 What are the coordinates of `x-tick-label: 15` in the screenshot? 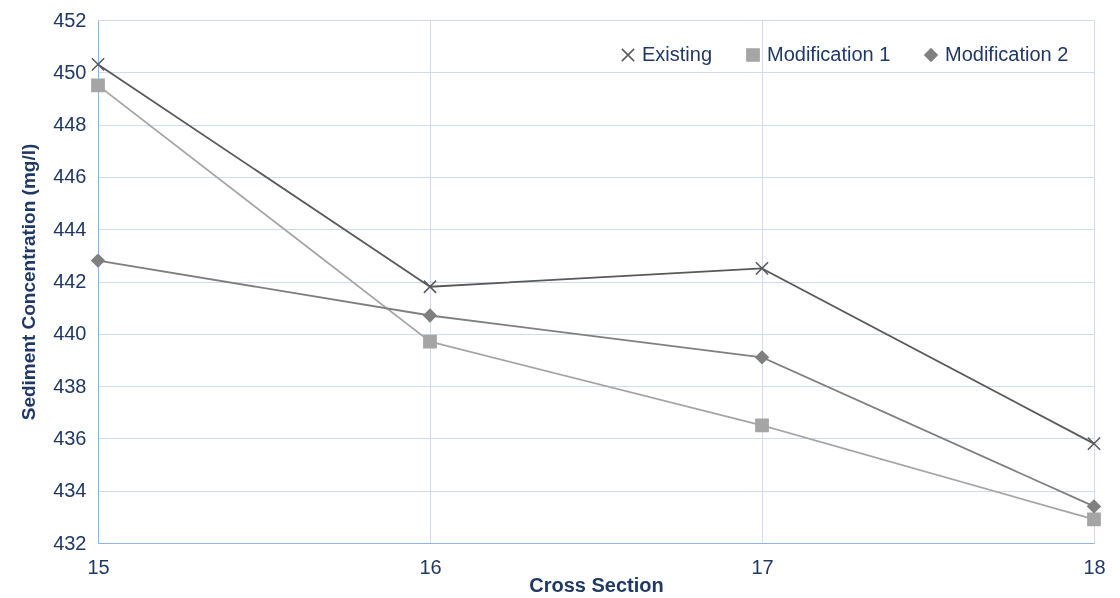 It's located at (98, 566).